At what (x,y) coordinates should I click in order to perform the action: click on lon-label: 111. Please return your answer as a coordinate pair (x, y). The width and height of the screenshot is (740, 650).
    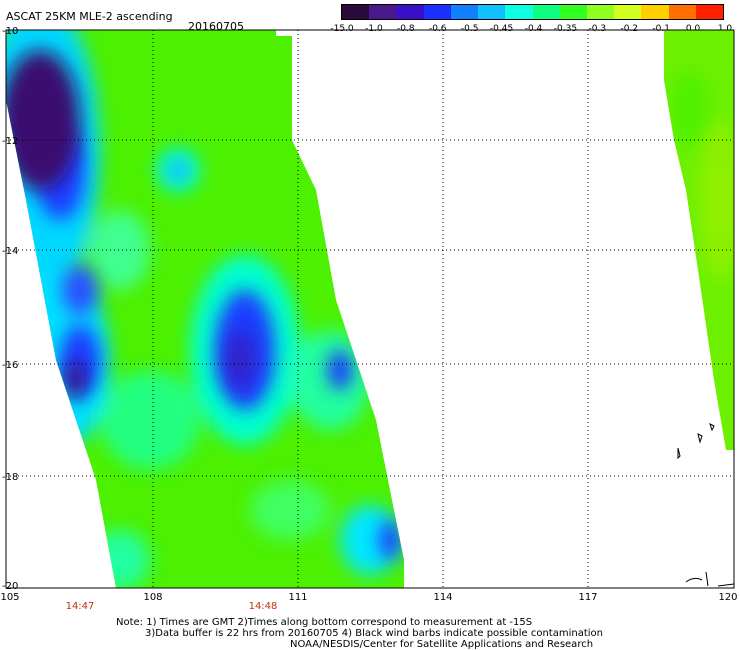
    Looking at the image, I should click on (298, 597).